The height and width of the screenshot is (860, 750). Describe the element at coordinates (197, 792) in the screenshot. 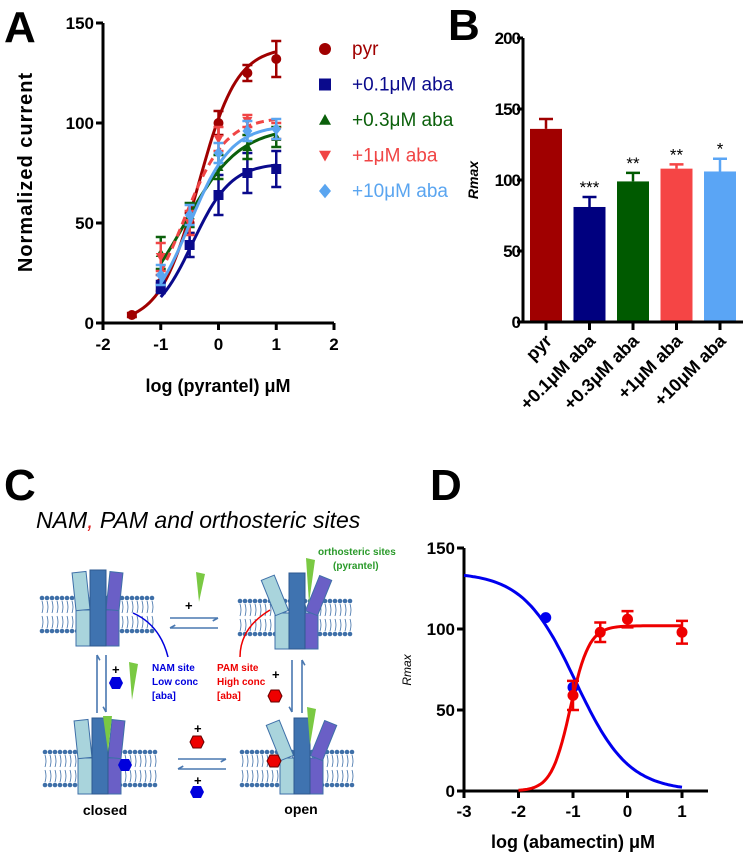

I see `nam-abamectin-icon` at that location.